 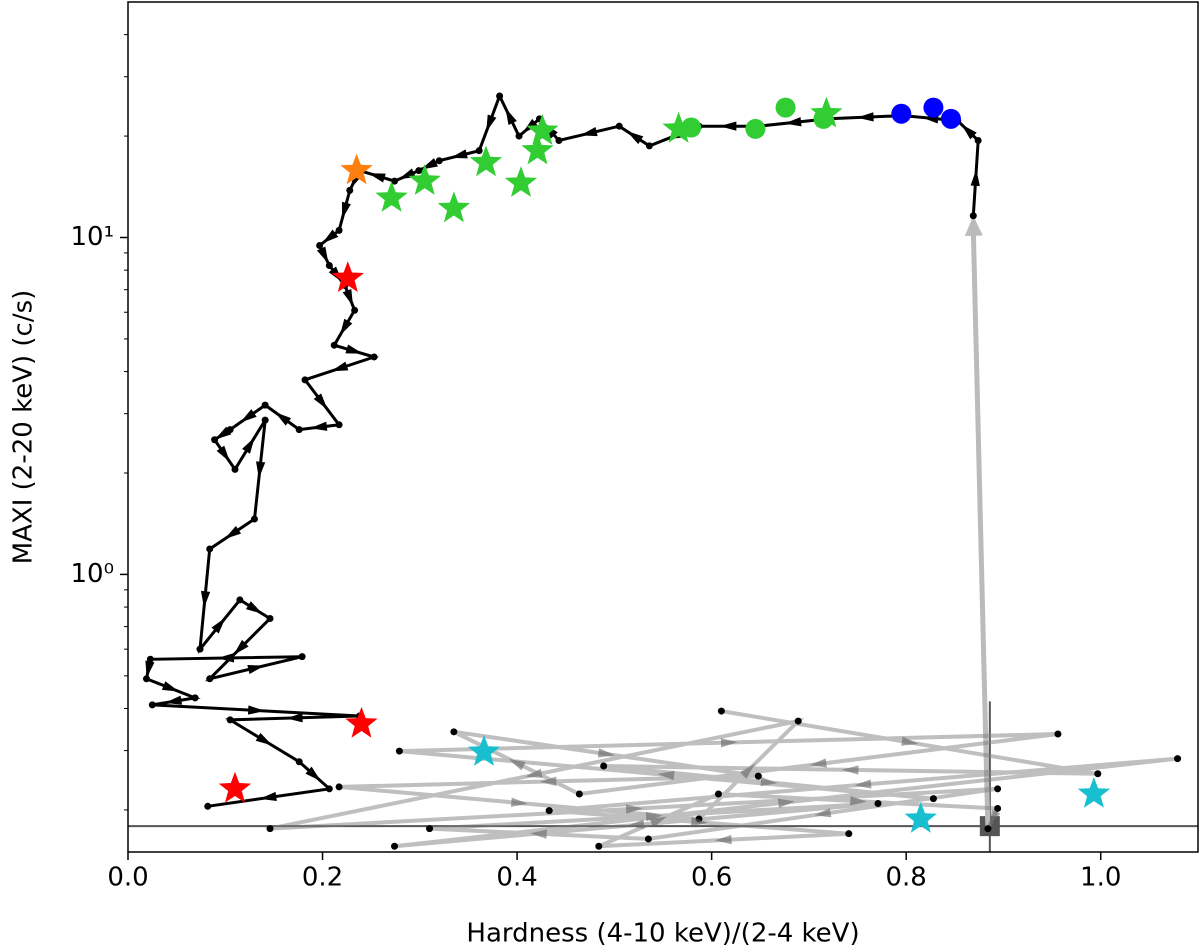 I want to click on x-tick-label: 0.2, so click(x=322, y=878).